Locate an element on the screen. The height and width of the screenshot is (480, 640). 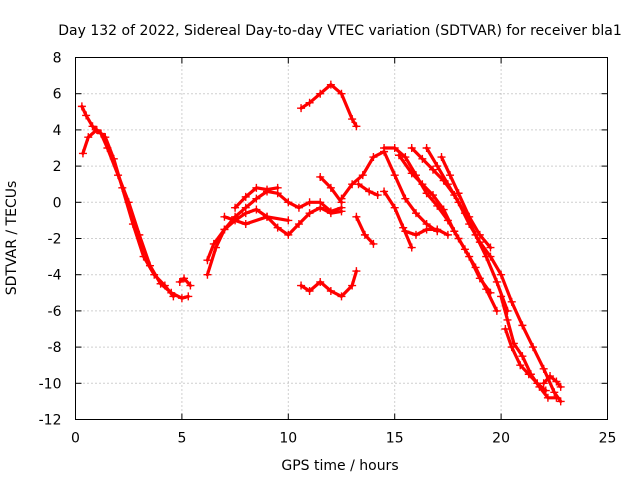
y-tick-labels: -12 -10 -8 -6 -4 -2 0 2 4 6 8 is located at coordinates (50, 240).